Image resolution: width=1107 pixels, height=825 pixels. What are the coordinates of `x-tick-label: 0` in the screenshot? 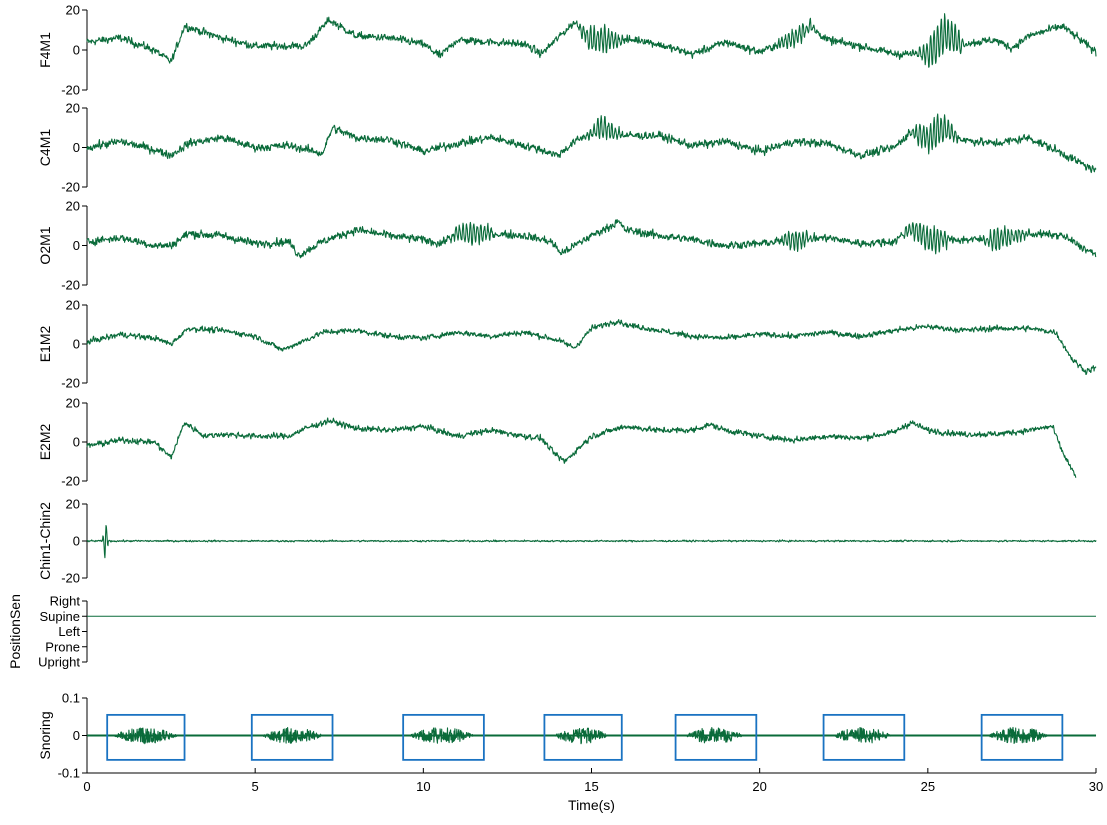 It's located at (86, 786).